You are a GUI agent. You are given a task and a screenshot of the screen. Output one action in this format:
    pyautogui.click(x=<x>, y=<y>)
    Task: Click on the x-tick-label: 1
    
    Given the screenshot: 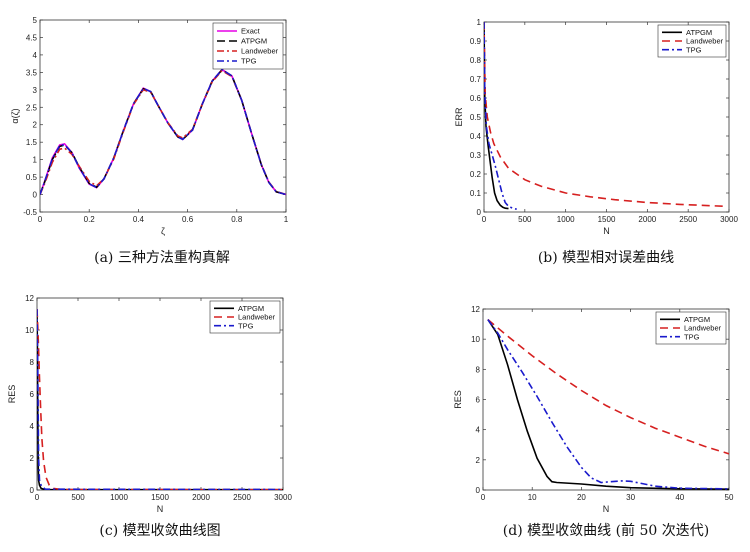 What is the action you would take?
    pyautogui.click(x=286, y=219)
    